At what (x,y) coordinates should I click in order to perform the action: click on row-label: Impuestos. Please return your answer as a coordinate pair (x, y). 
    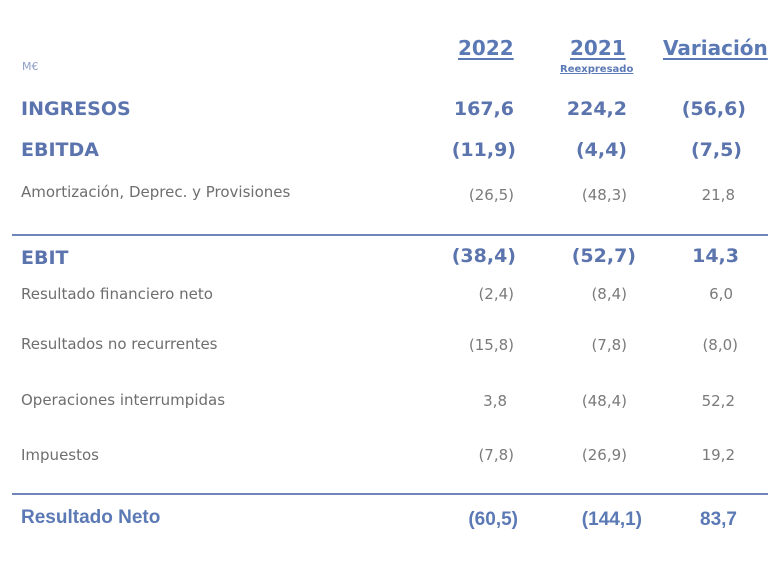
    Looking at the image, I should click on (60, 455).